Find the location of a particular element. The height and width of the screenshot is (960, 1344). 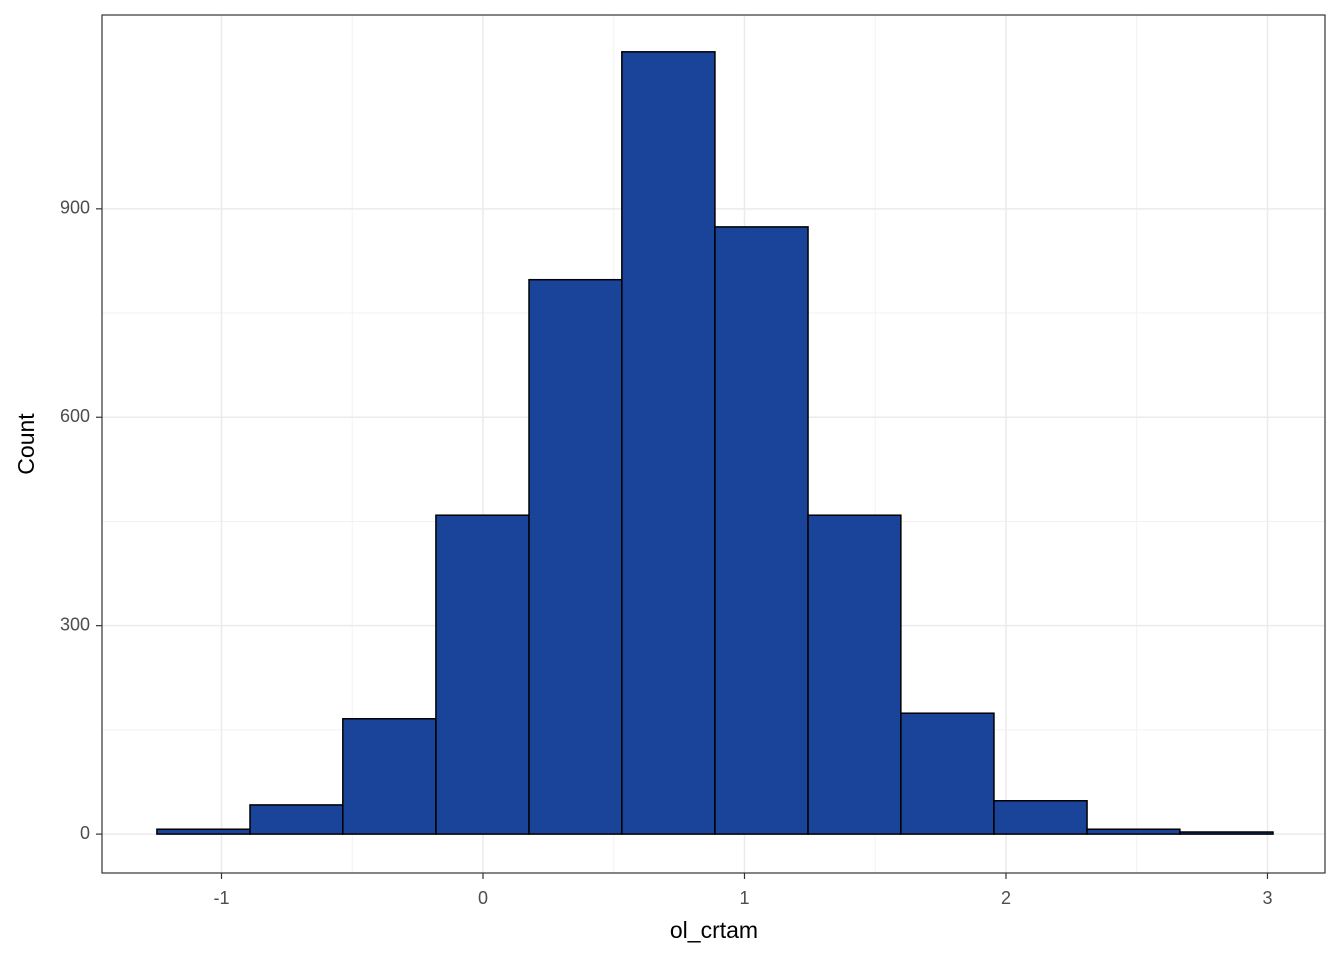

y-tick-label: 600 is located at coordinates (75, 416).